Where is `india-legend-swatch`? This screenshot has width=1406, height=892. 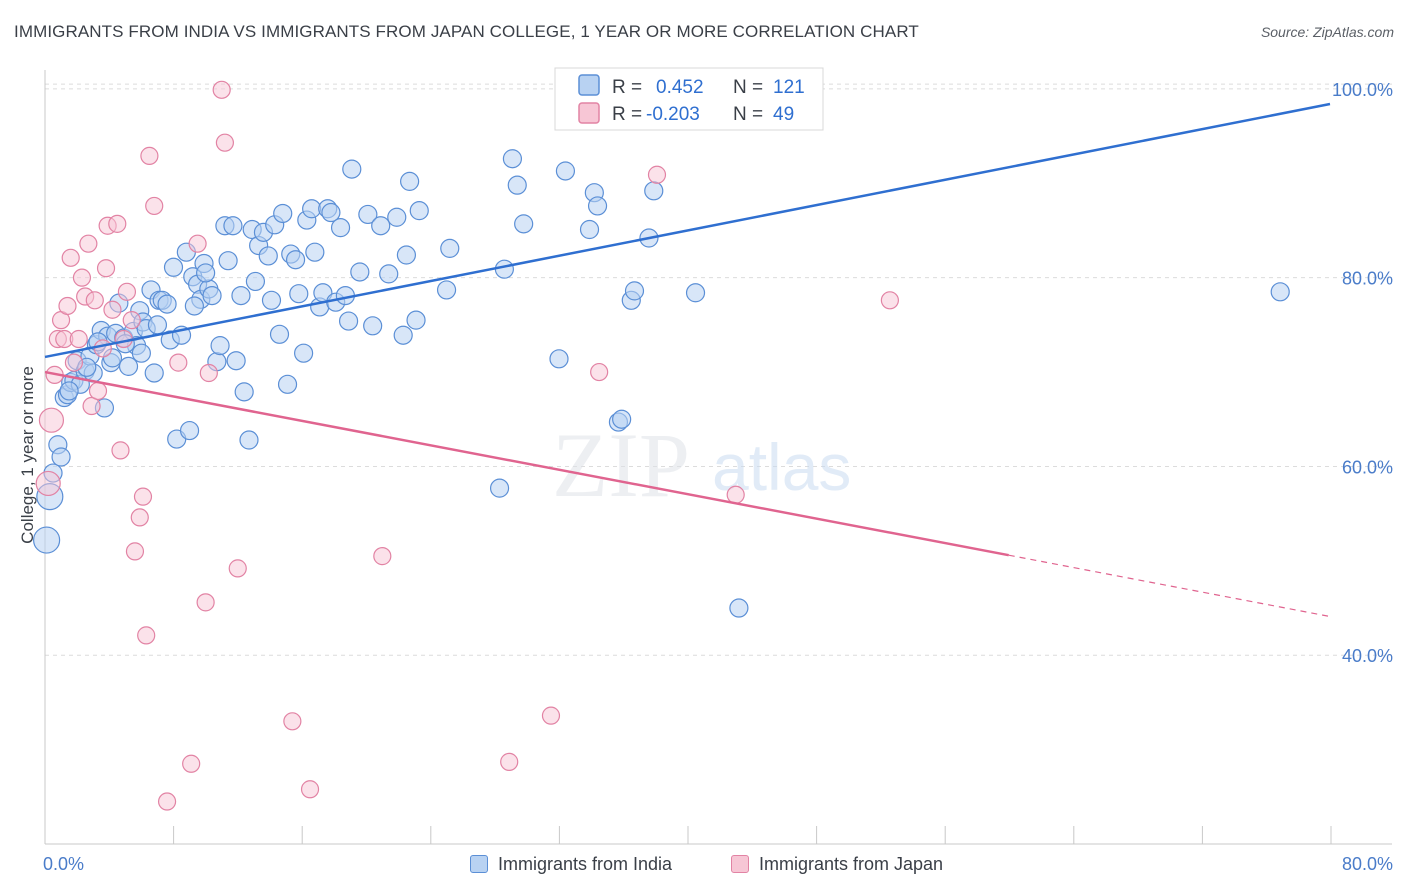
india-legend-swatch is located at coordinates (589, 85).